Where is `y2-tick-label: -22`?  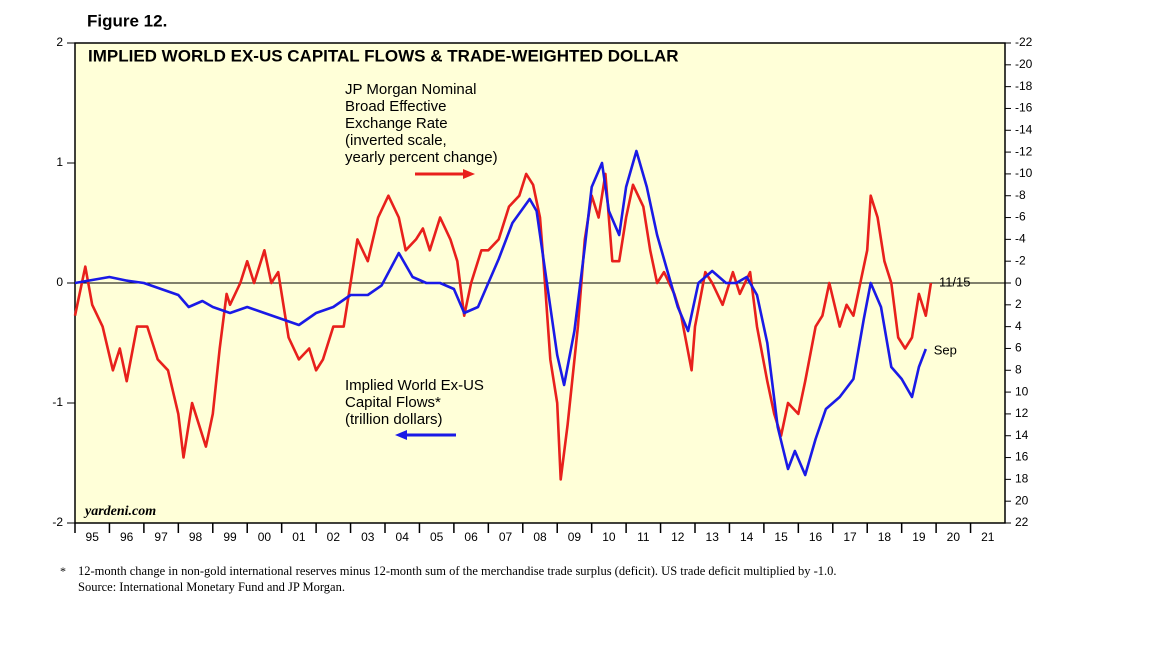 y2-tick-label: -22 is located at coordinates (1024, 42).